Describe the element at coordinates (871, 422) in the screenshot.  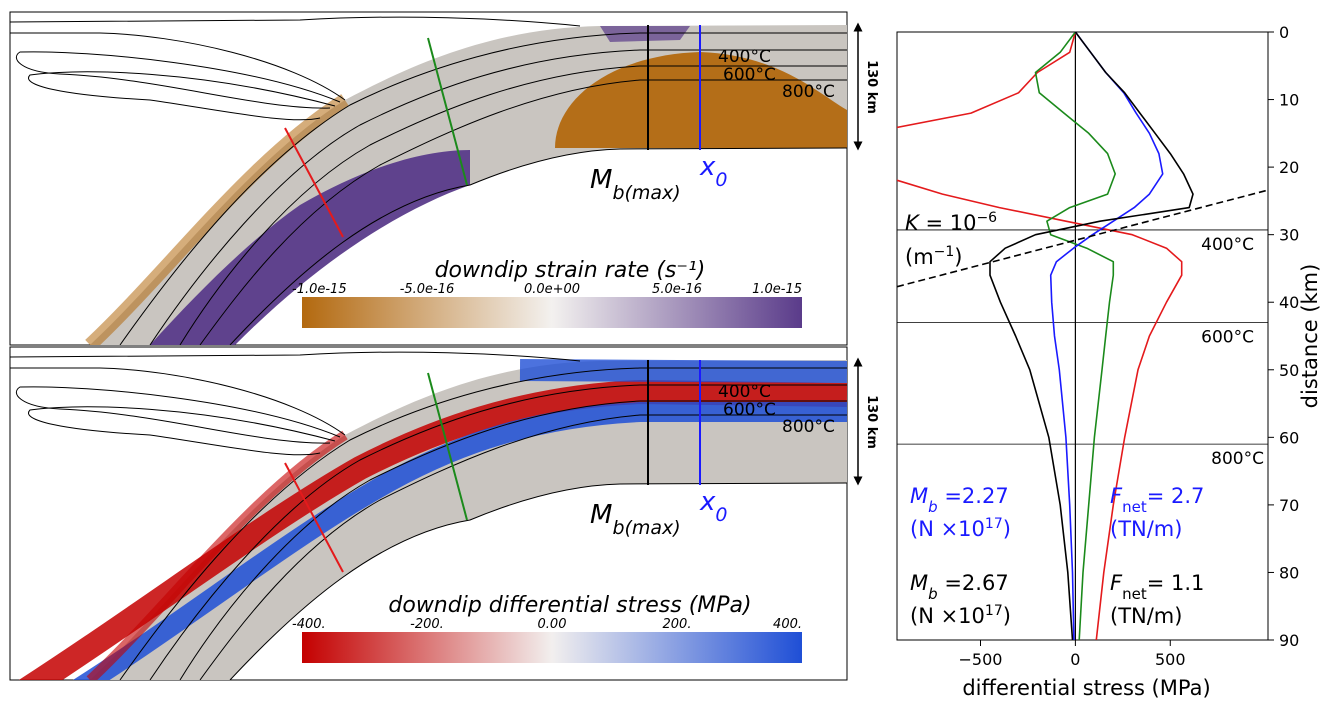
I see `scale-label: 130 km` at that location.